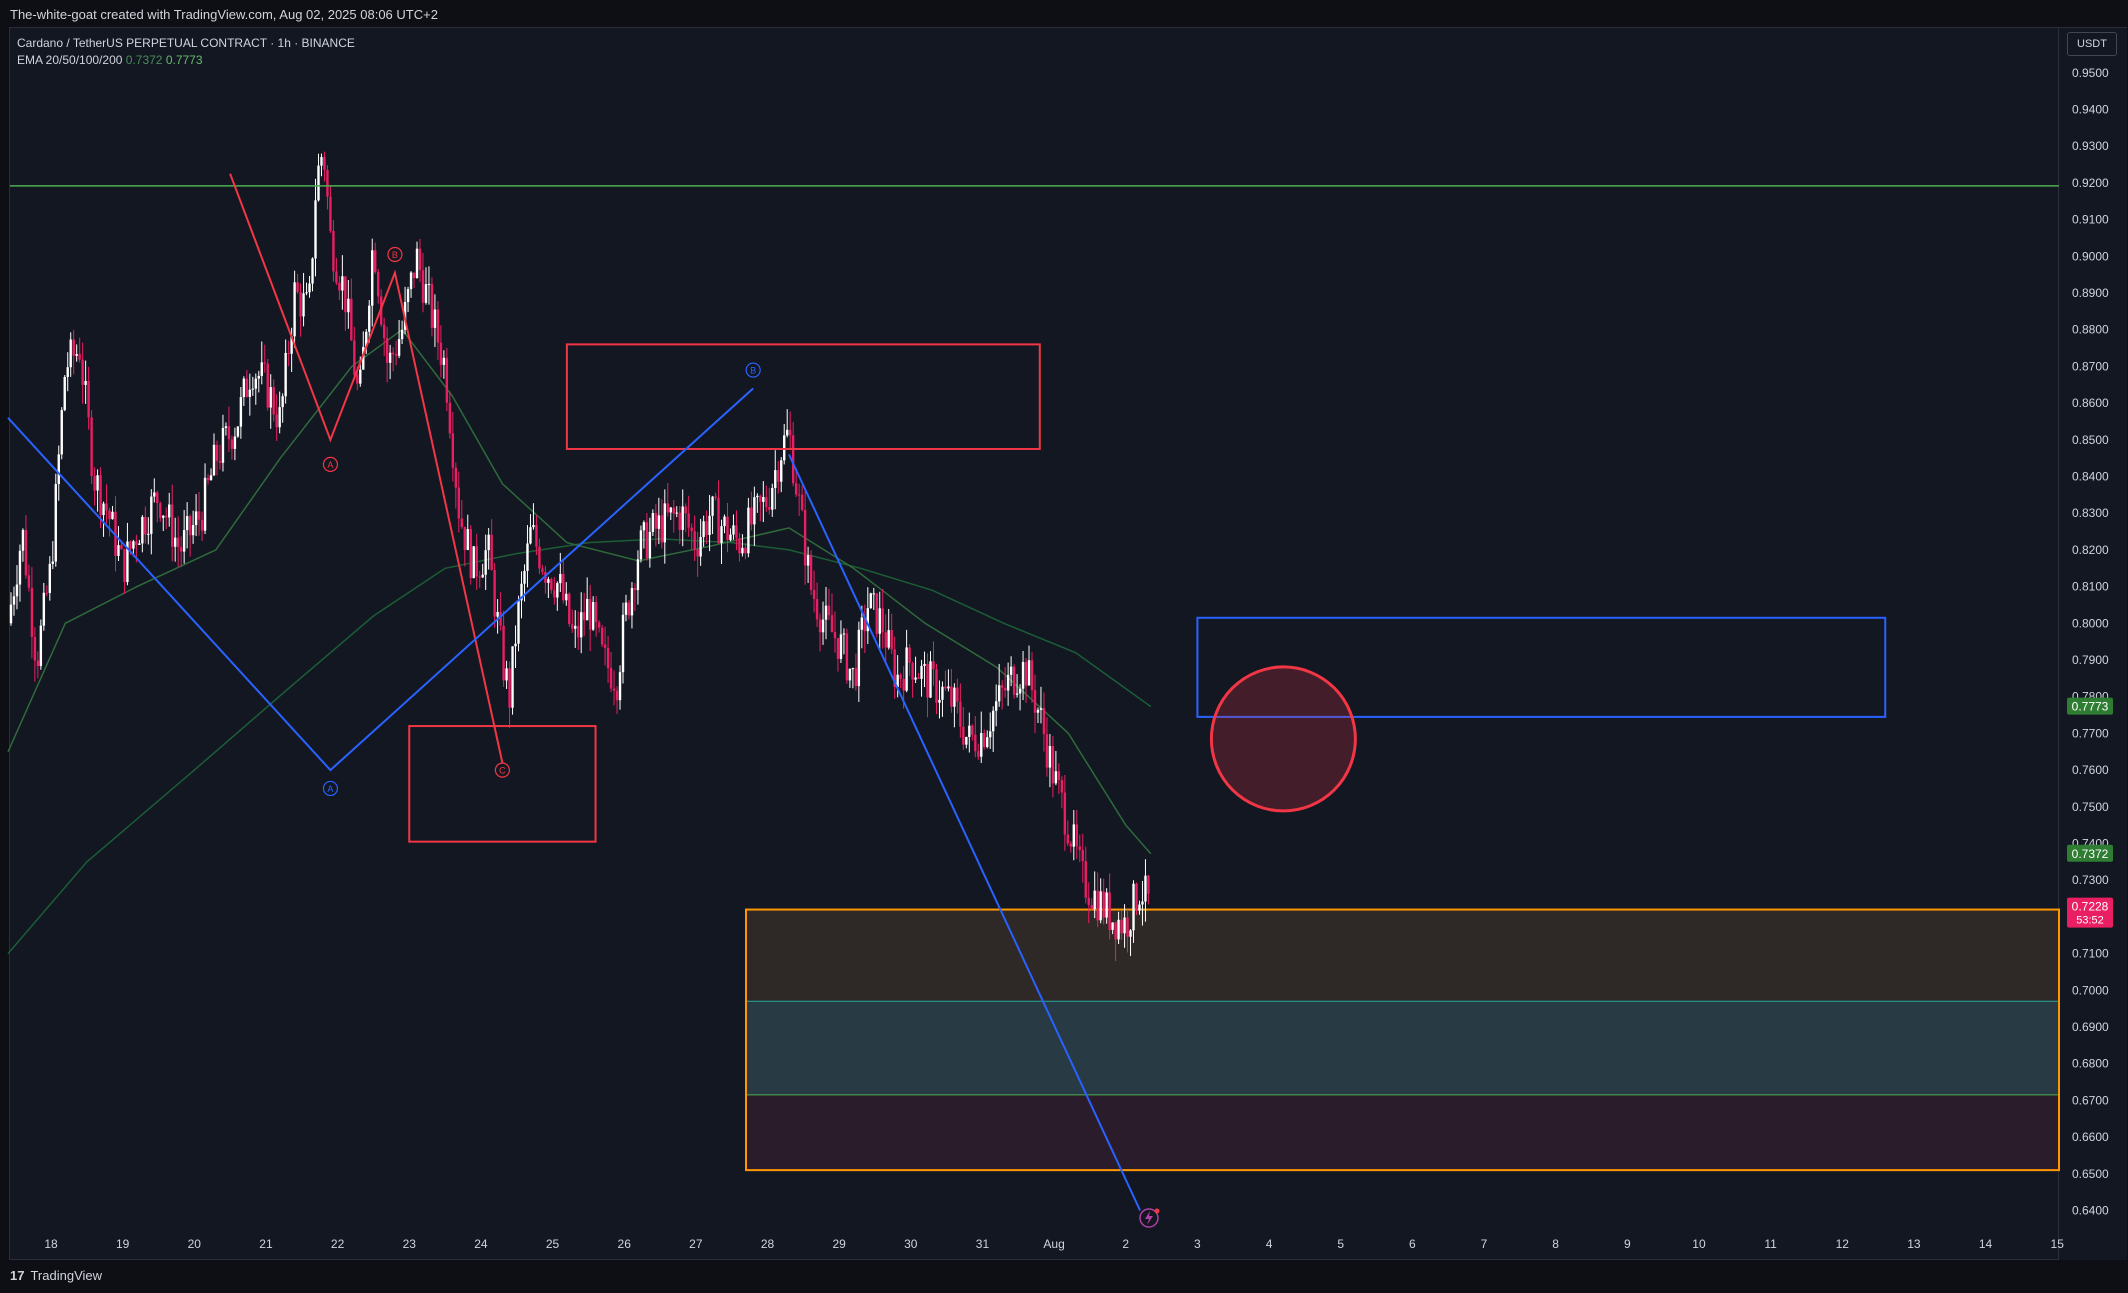 The height and width of the screenshot is (1293, 2128). What do you see at coordinates (1843, 1244) in the screenshot?
I see `x-tick-label: 12` at bounding box center [1843, 1244].